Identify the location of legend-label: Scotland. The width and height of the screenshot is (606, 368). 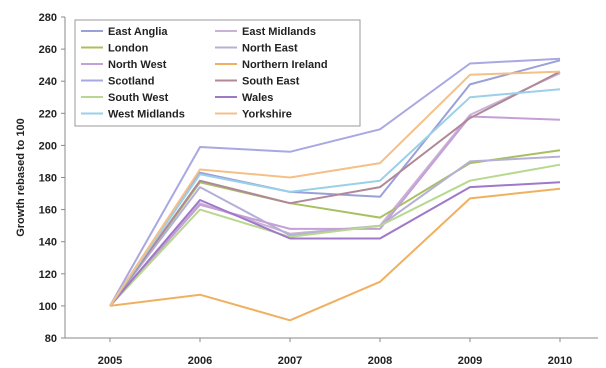
(131, 82).